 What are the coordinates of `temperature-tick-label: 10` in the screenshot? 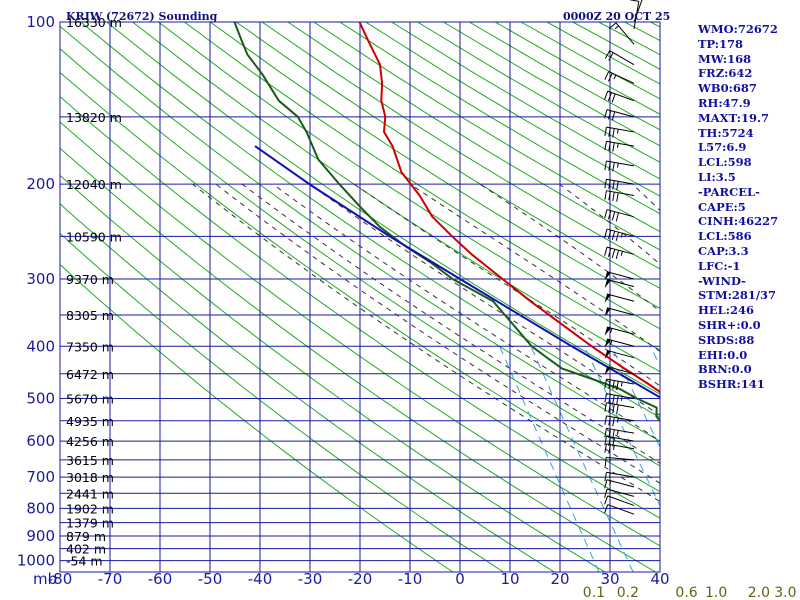 It's located at (509, 579).